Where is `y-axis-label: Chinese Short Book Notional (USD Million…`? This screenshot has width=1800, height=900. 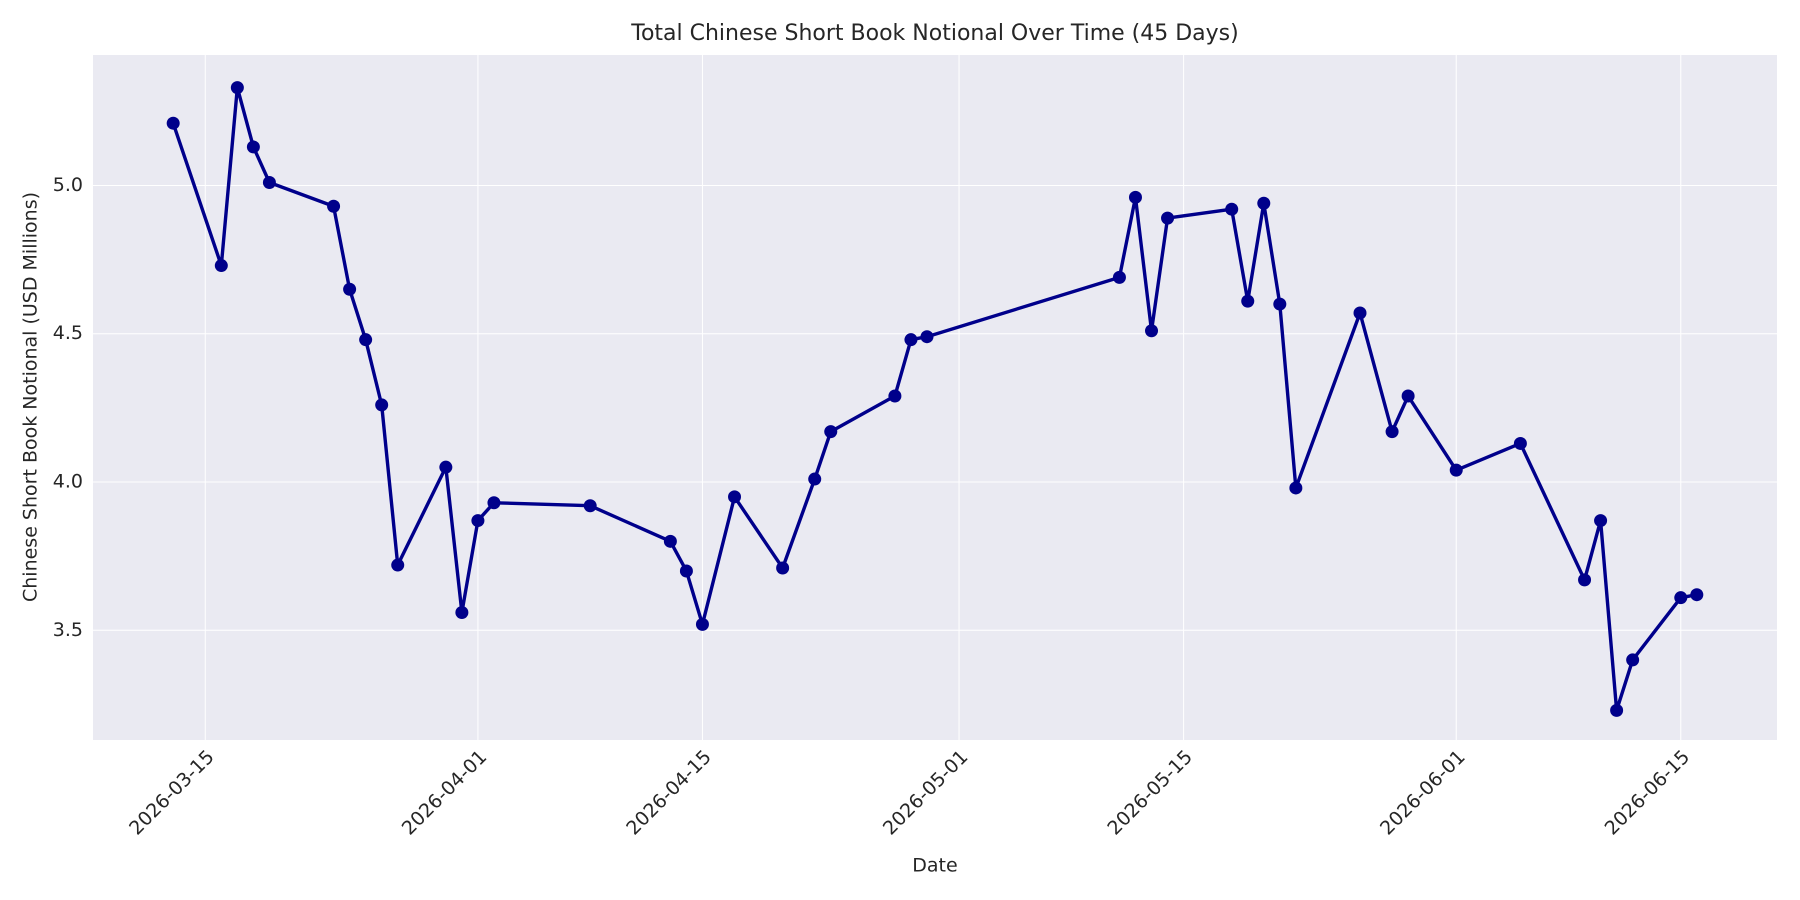
y-axis-label: Chinese Short Book Notional (USD Million… is located at coordinates (31, 397).